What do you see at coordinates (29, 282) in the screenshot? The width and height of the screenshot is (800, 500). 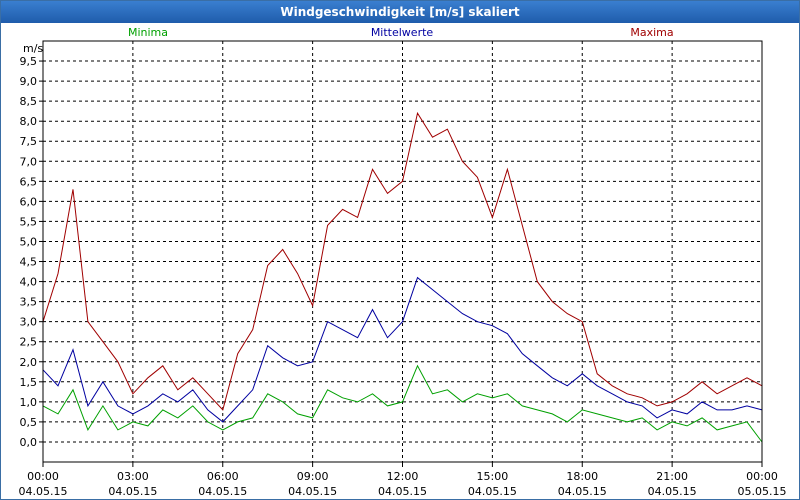 I see `y-tick-label: 4,0` at bounding box center [29, 282].